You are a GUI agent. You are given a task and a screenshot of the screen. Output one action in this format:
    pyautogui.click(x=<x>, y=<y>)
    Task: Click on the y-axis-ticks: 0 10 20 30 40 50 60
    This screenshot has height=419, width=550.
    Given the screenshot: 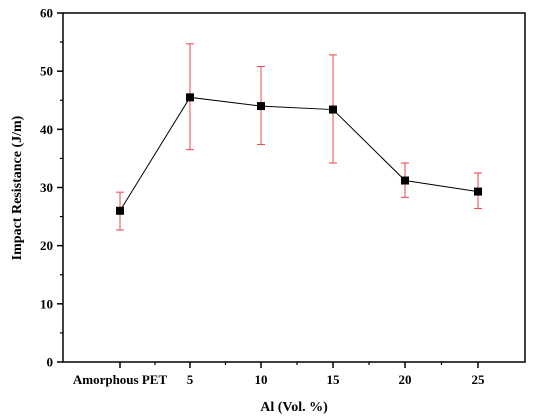 What is the action you would take?
    pyautogui.click(x=51, y=188)
    